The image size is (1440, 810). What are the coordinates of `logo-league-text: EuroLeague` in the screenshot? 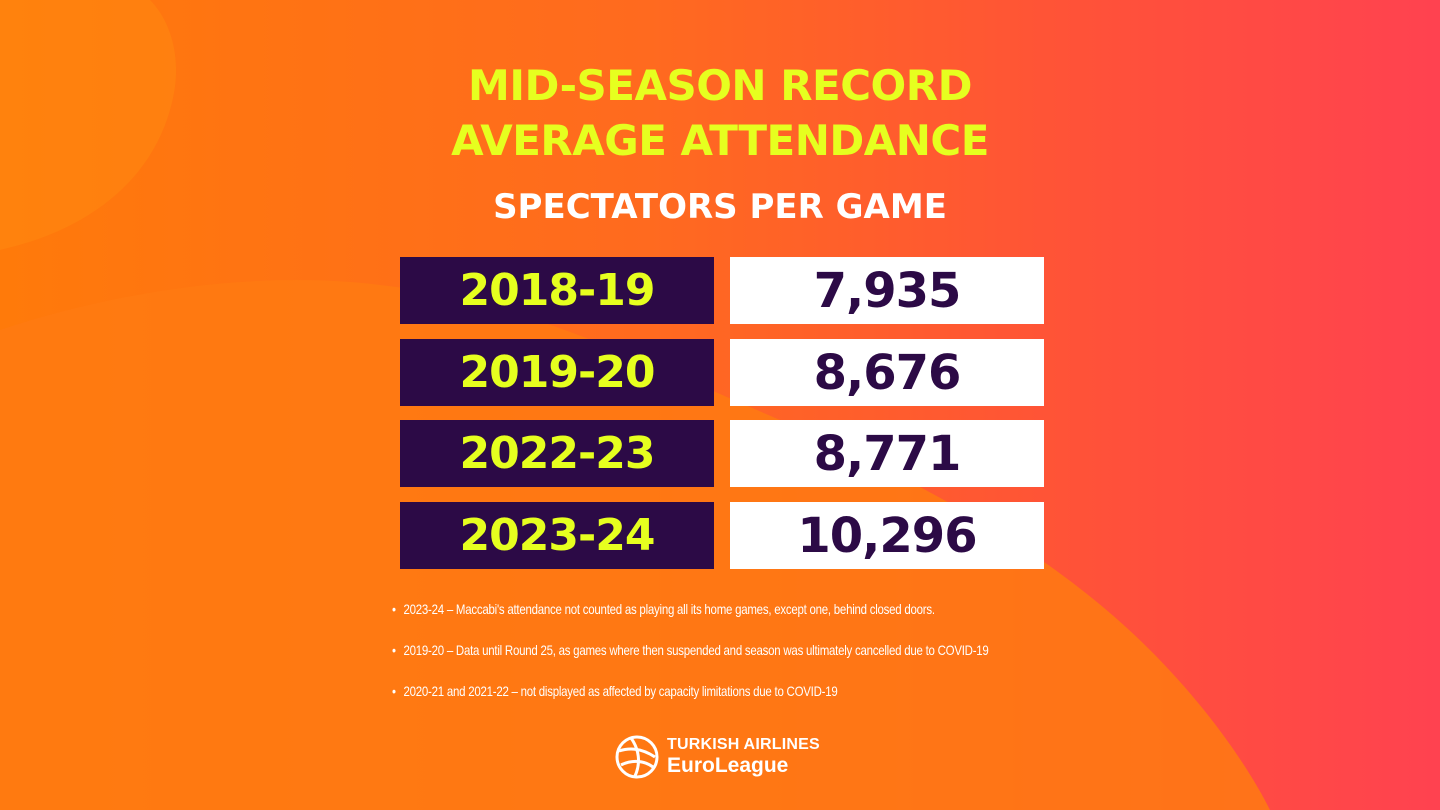 It's located at (728, 765).